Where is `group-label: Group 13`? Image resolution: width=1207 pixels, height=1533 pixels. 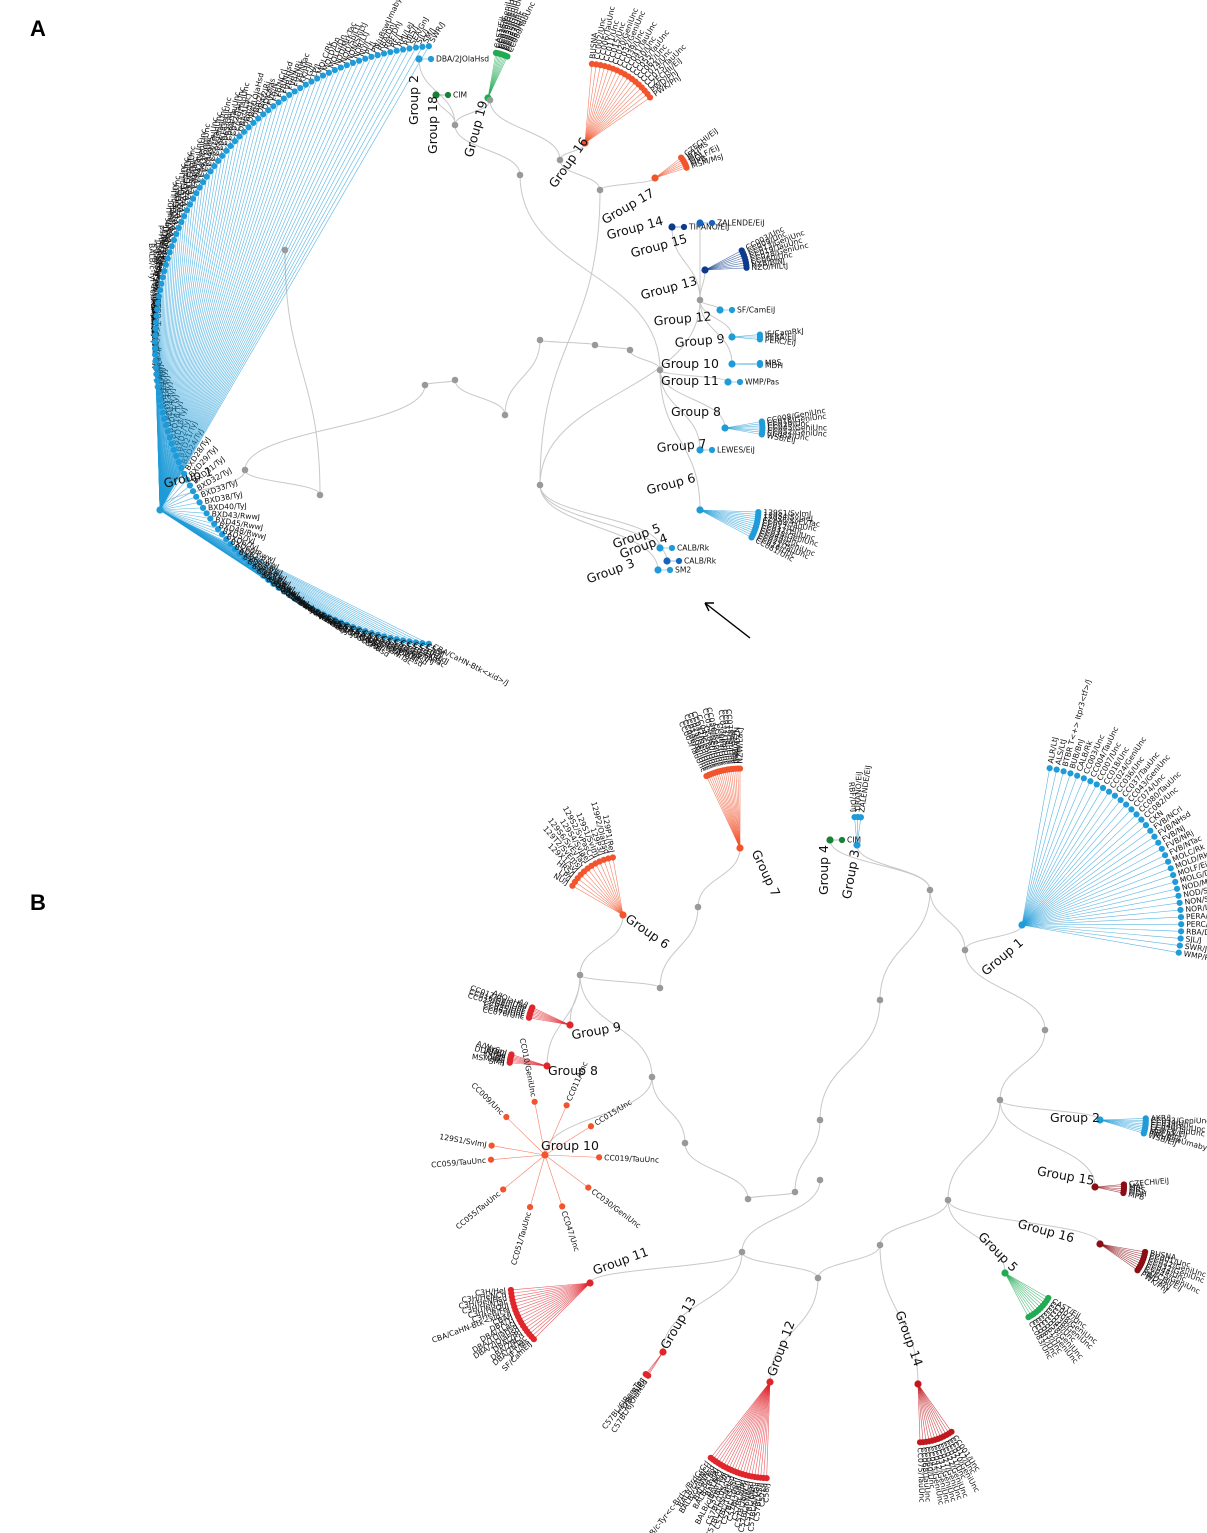
group-label: Group 13 is located at coordinates (669, 287).